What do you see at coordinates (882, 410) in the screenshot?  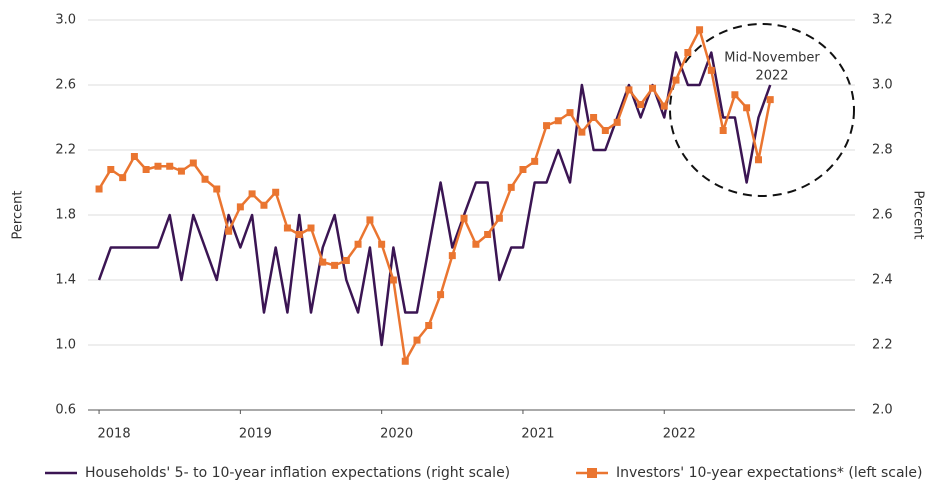 I see `y2-tick-label: 2.0` at bounding box center [882, 410].